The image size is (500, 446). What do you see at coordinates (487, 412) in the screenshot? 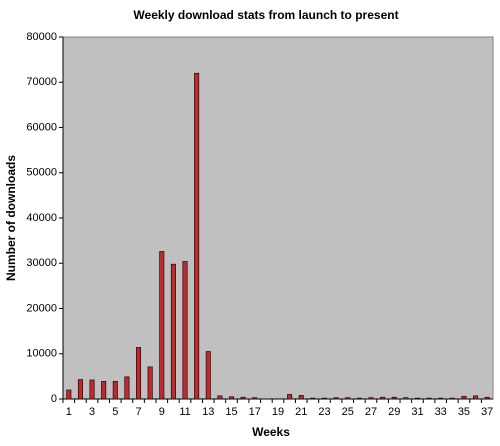
I see `x-tick-label: 37` at bounding box center [487, 412].